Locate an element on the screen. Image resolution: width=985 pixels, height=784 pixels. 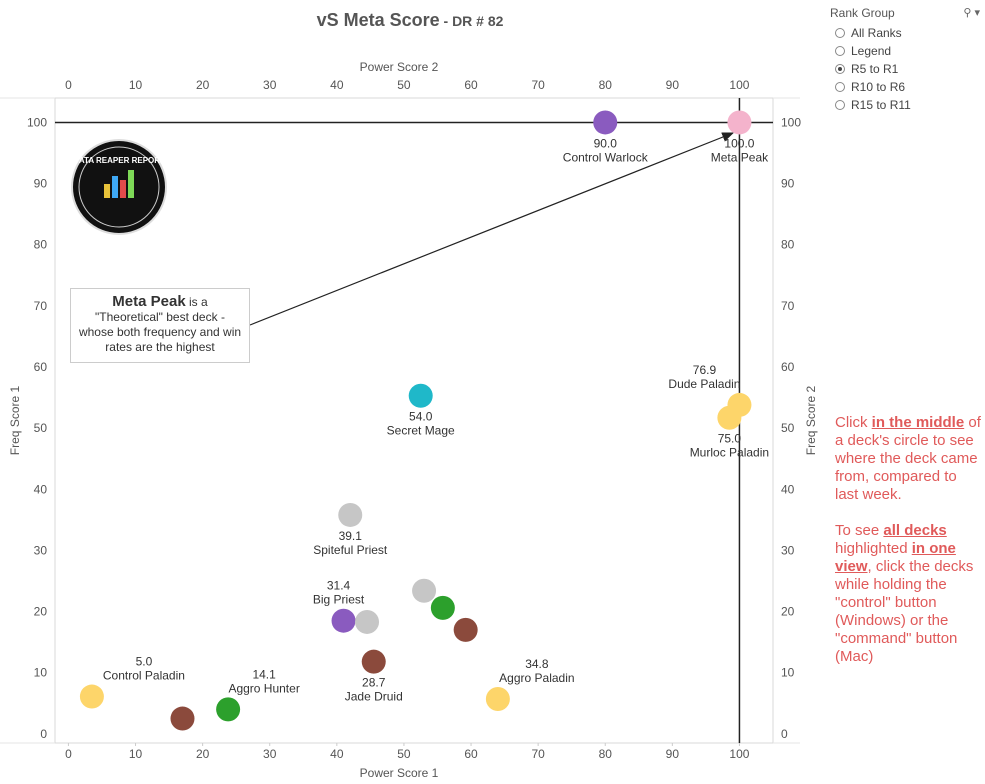
filter-option-r10-to-r6: R10 to R6 is located at coordinates (905, 87).